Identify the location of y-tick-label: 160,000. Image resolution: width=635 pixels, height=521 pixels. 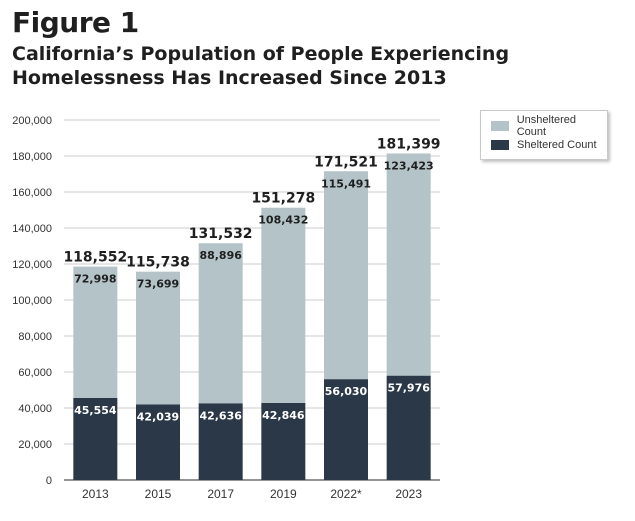
(32, 193).